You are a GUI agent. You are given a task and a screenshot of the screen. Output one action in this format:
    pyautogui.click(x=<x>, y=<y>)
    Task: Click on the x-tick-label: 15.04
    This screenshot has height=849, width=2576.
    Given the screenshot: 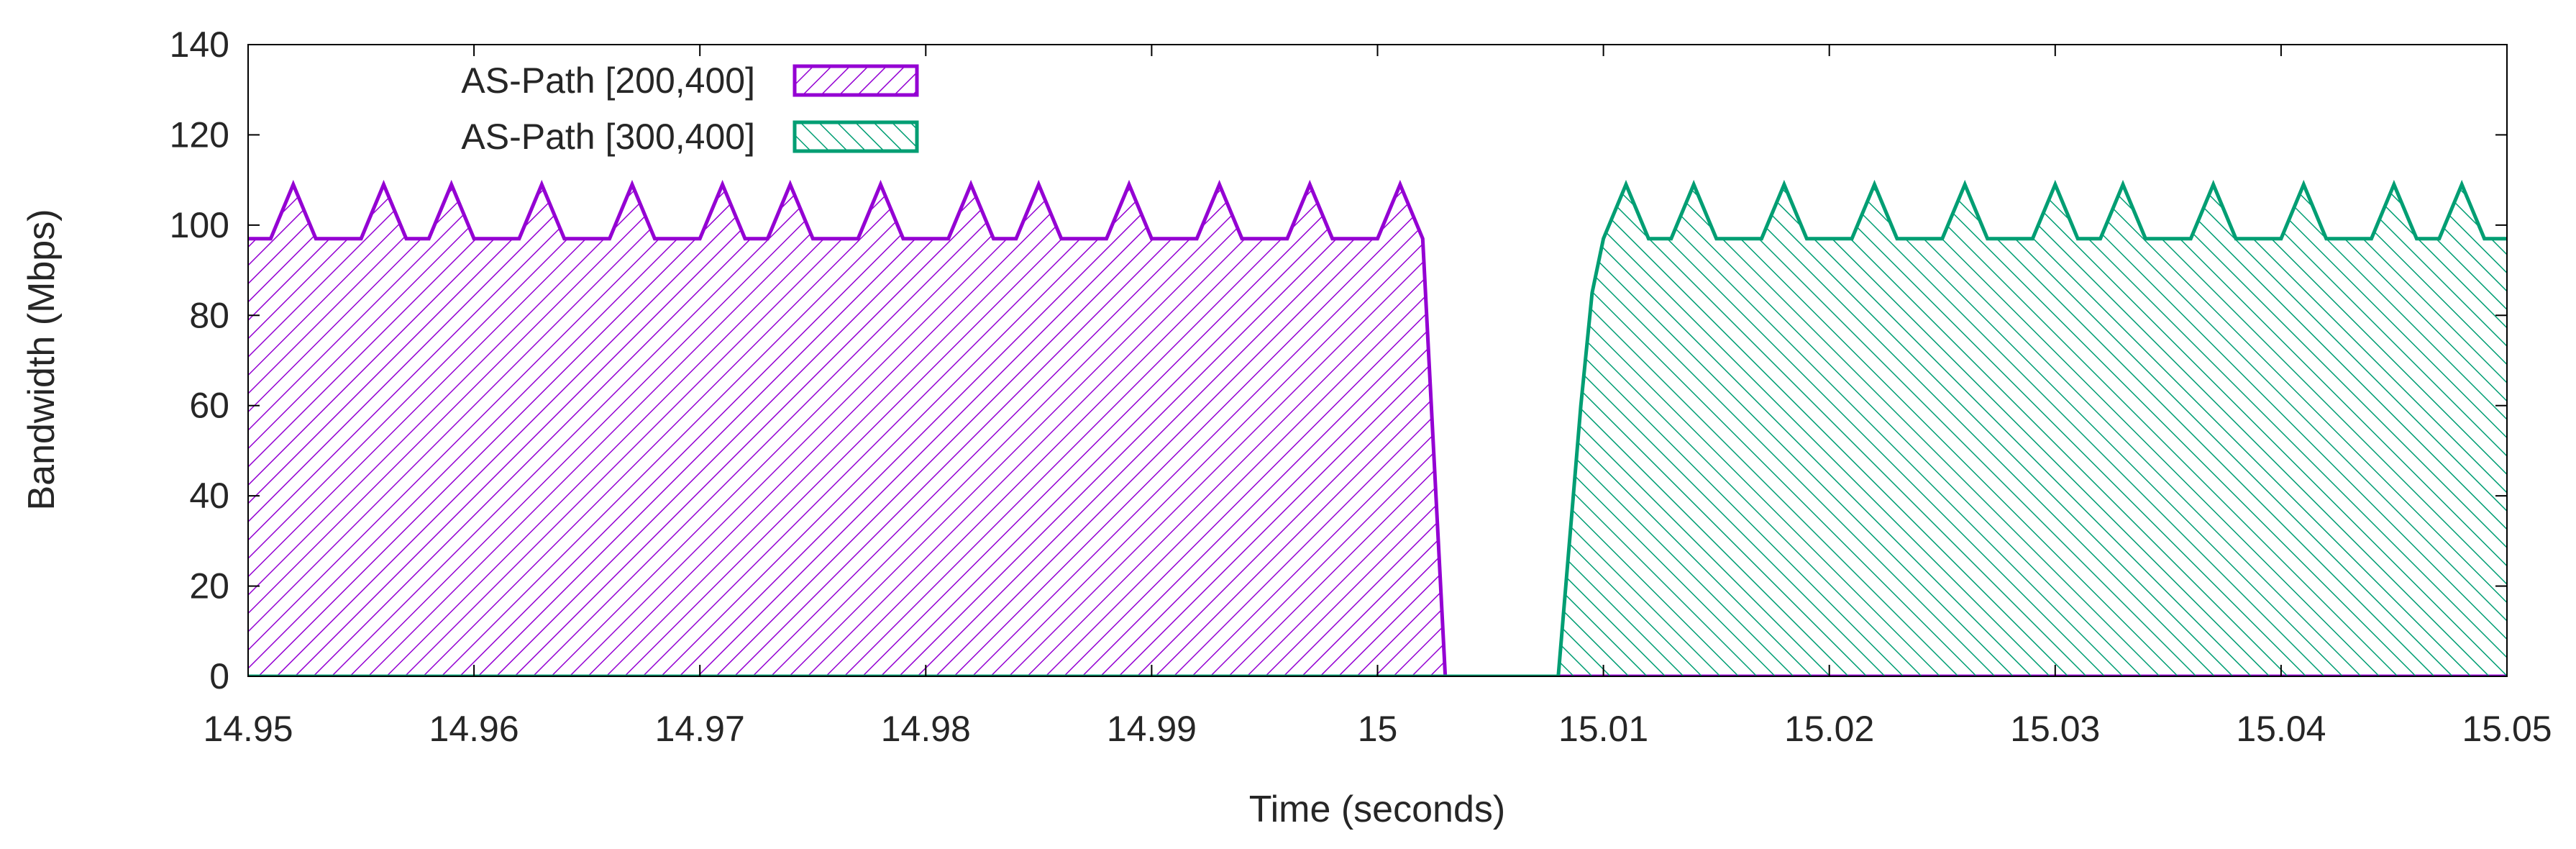 What is the action you would take?
    pyautogui.click(x=2281, y=729)
    